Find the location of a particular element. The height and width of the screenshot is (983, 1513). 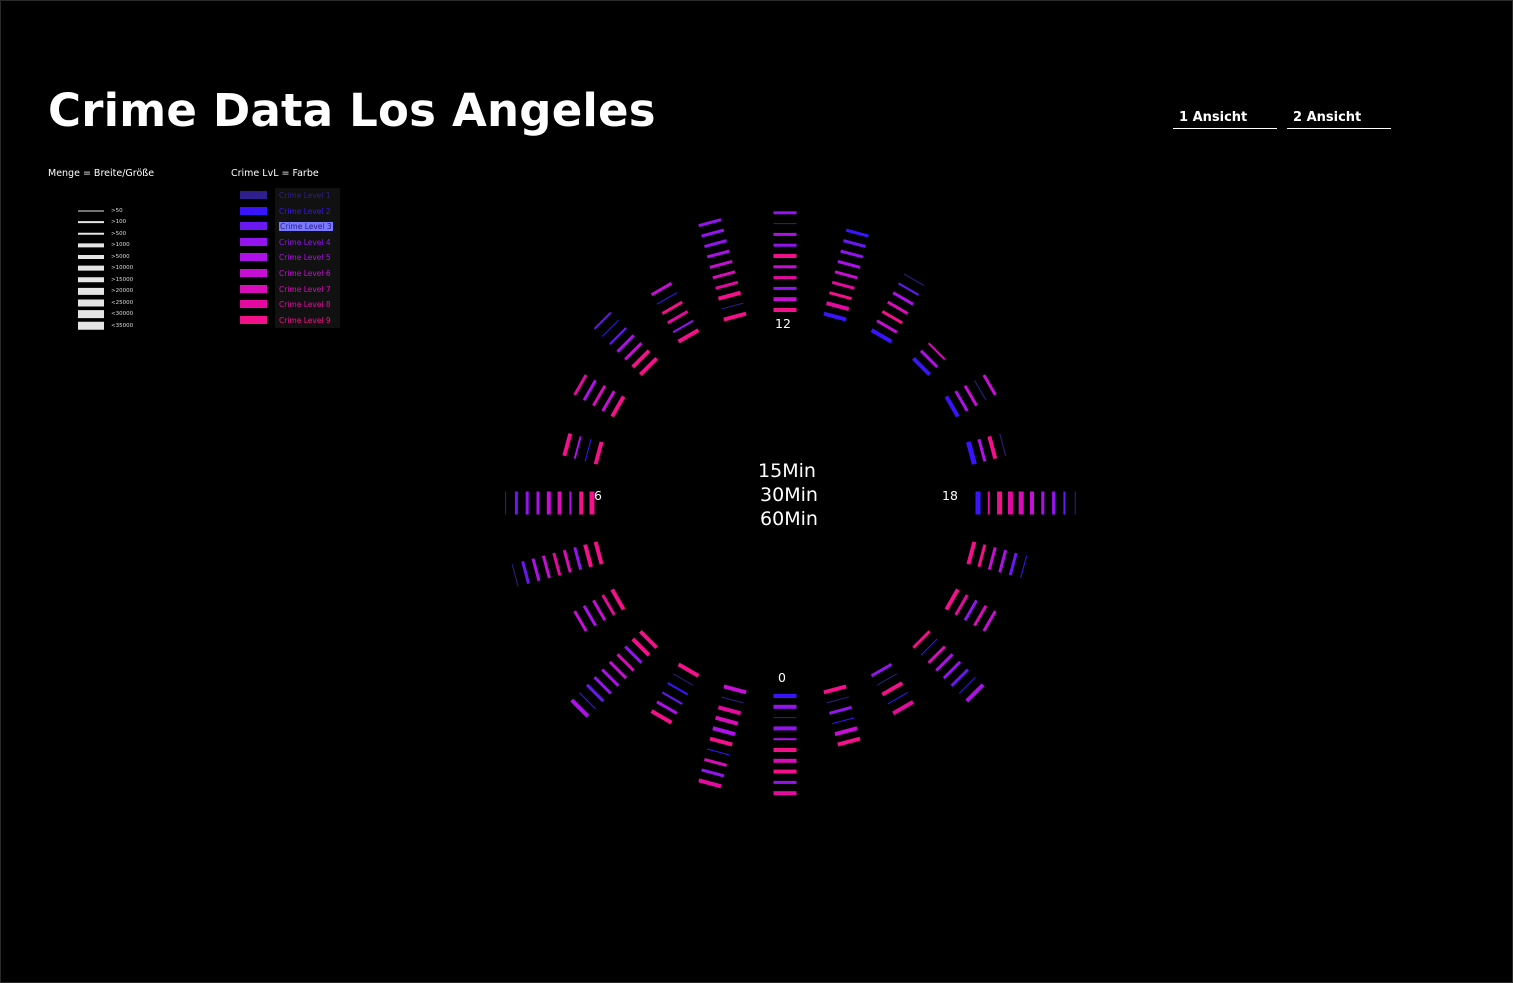

crime-level-item: Crime Level 5 is located at coordinates (289, 258).